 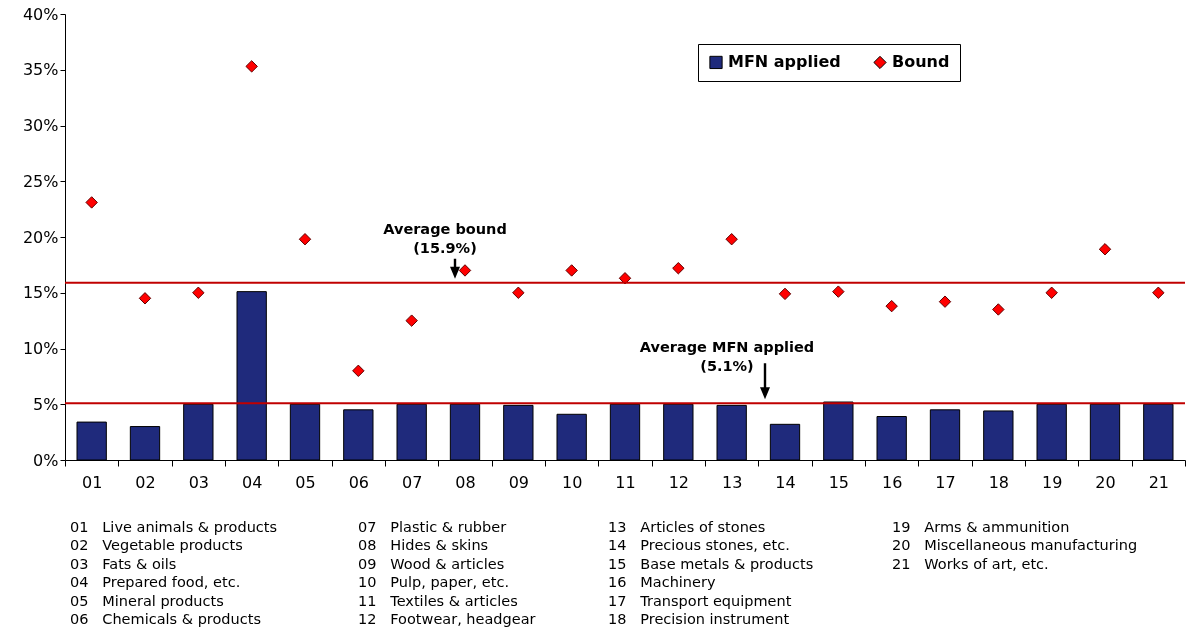 I want to click on x-tick-label: 16, so click(x=892, y=482).